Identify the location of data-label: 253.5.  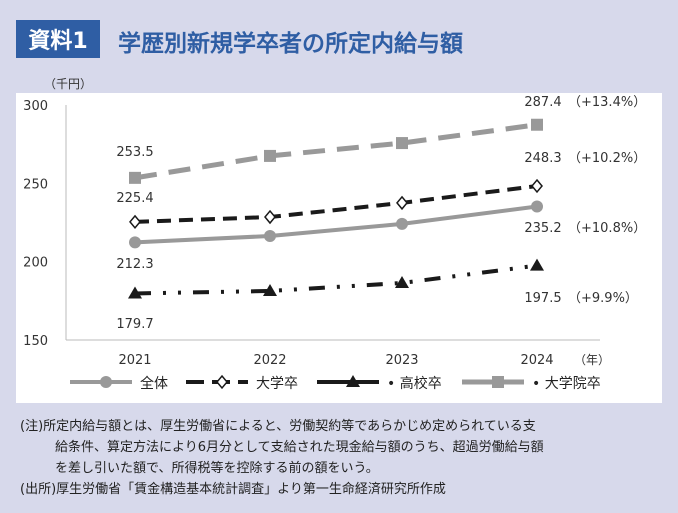
(134, 152).